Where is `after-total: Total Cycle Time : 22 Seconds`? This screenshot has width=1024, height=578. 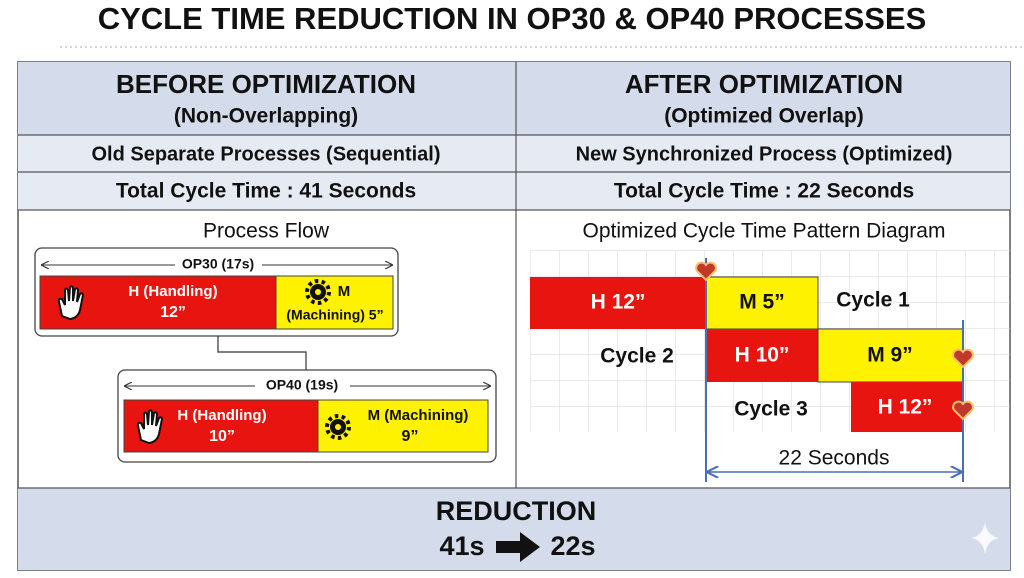 after-total: Total Cycle Time : 22 Seconds is located at coordinates (764, 191).